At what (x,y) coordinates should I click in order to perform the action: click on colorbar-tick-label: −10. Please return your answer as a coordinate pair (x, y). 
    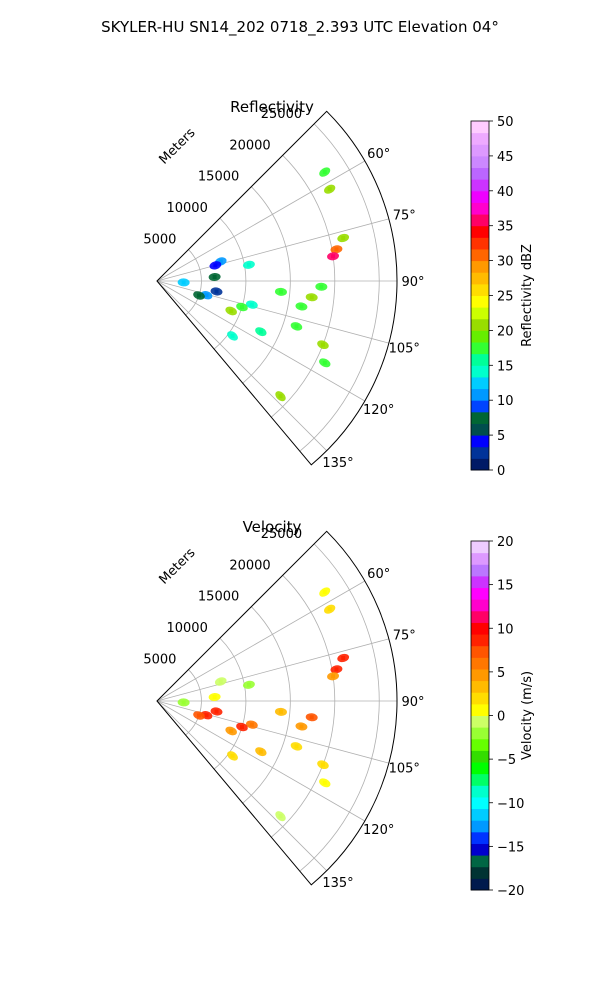
    Looking at the image, I should click on (510, 804).